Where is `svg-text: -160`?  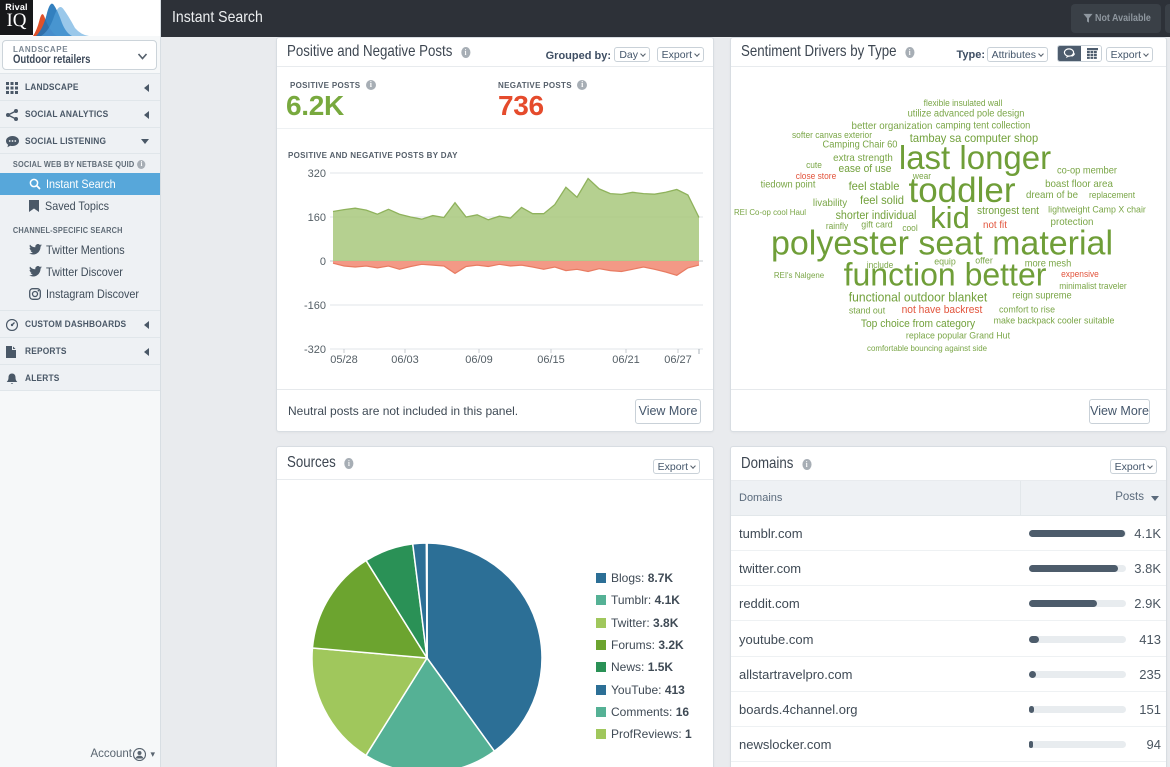 svg-text: -160 is located at coordinates (315, 306).